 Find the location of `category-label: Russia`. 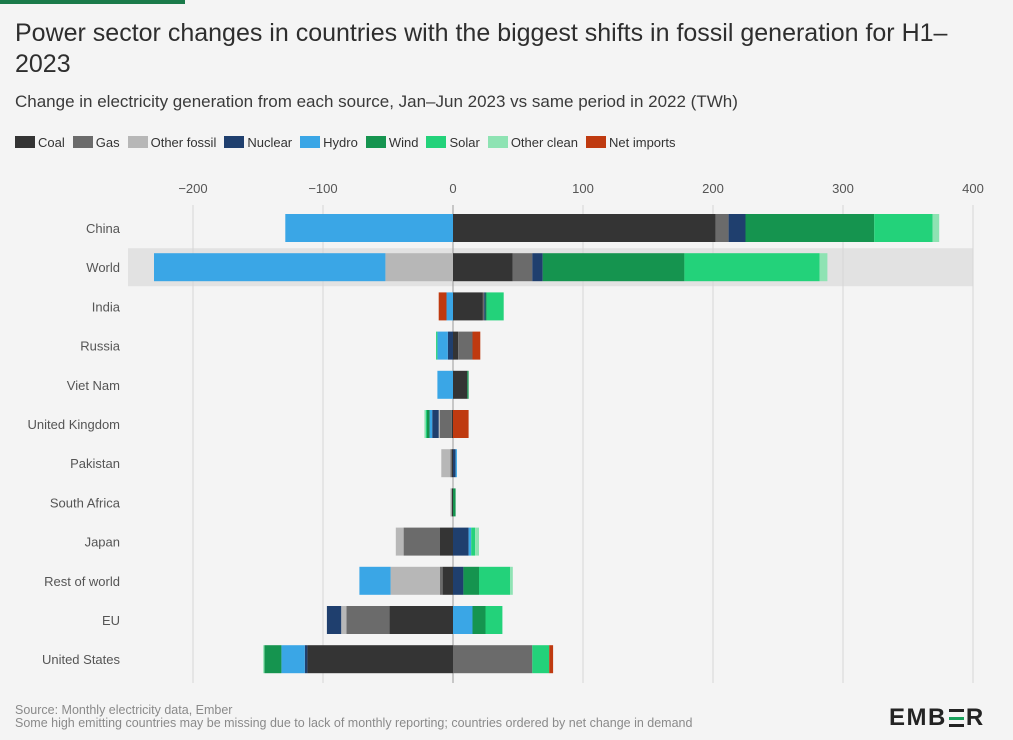

category-label: Russia is located at coordinates (100, 346).